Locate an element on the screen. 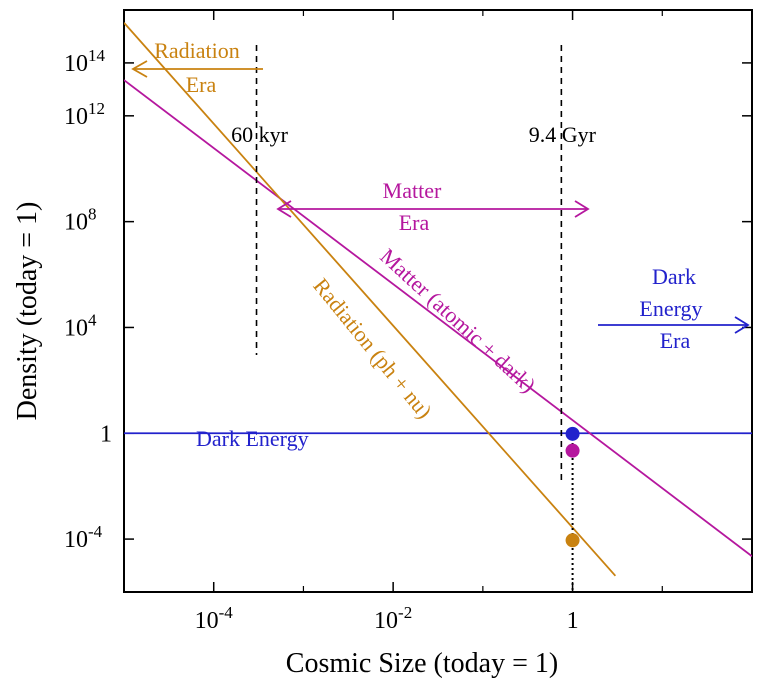 Image resolution: width=760 pixels, height=686 pixels. x-tick-label: 1 is located at coordinates (573, 621).